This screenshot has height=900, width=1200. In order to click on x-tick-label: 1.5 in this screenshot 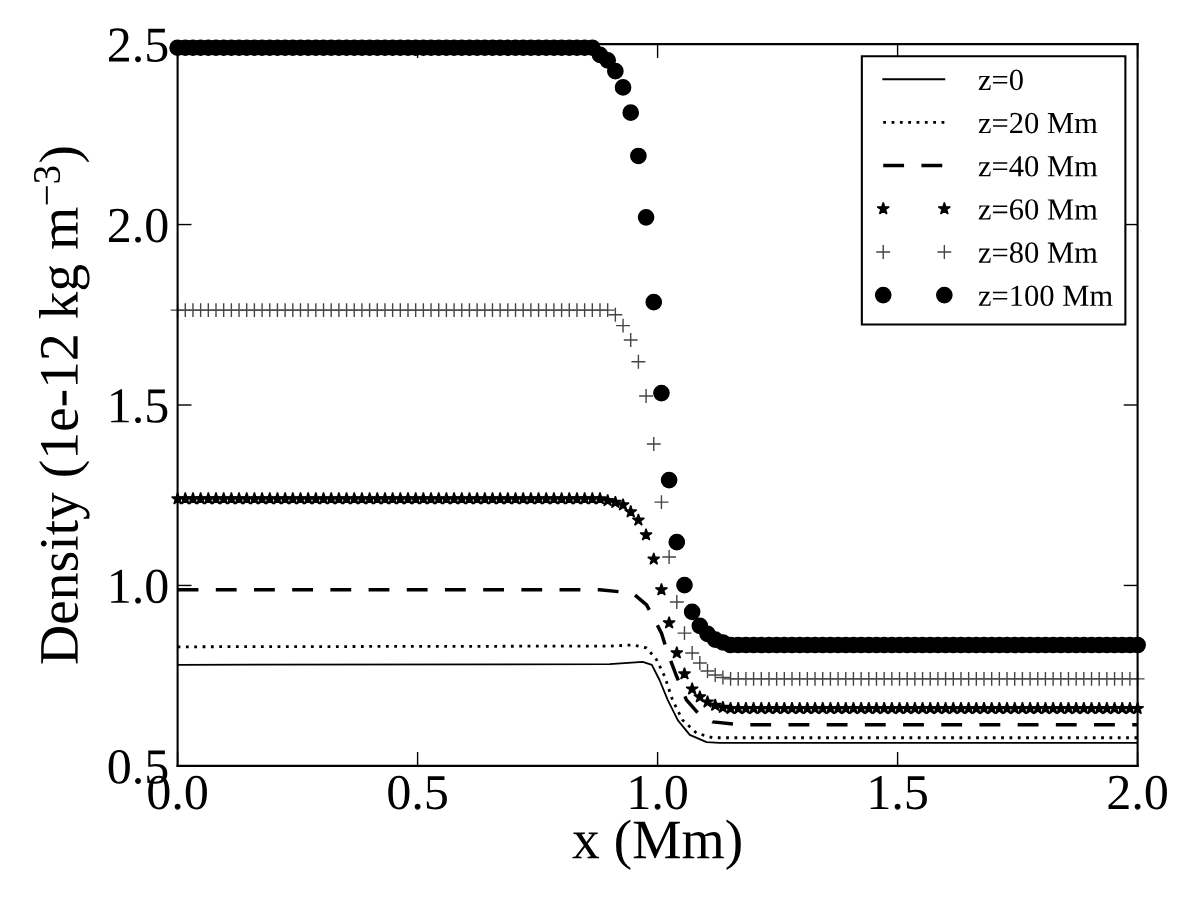, I will do `click(898, 792)`.